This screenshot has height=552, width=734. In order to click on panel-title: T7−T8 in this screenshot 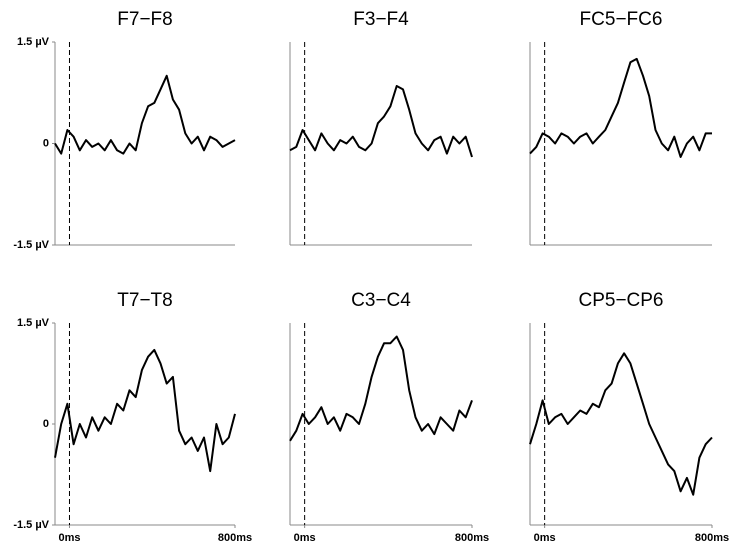, I will do `click(144, 300)`.